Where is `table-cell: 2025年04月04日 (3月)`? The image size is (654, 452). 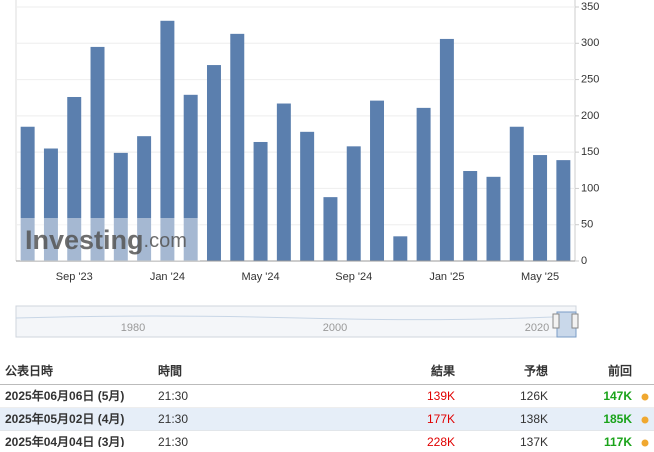 table-cell: 2025年04月04日 (3月) is located at coordinates (64, 440).